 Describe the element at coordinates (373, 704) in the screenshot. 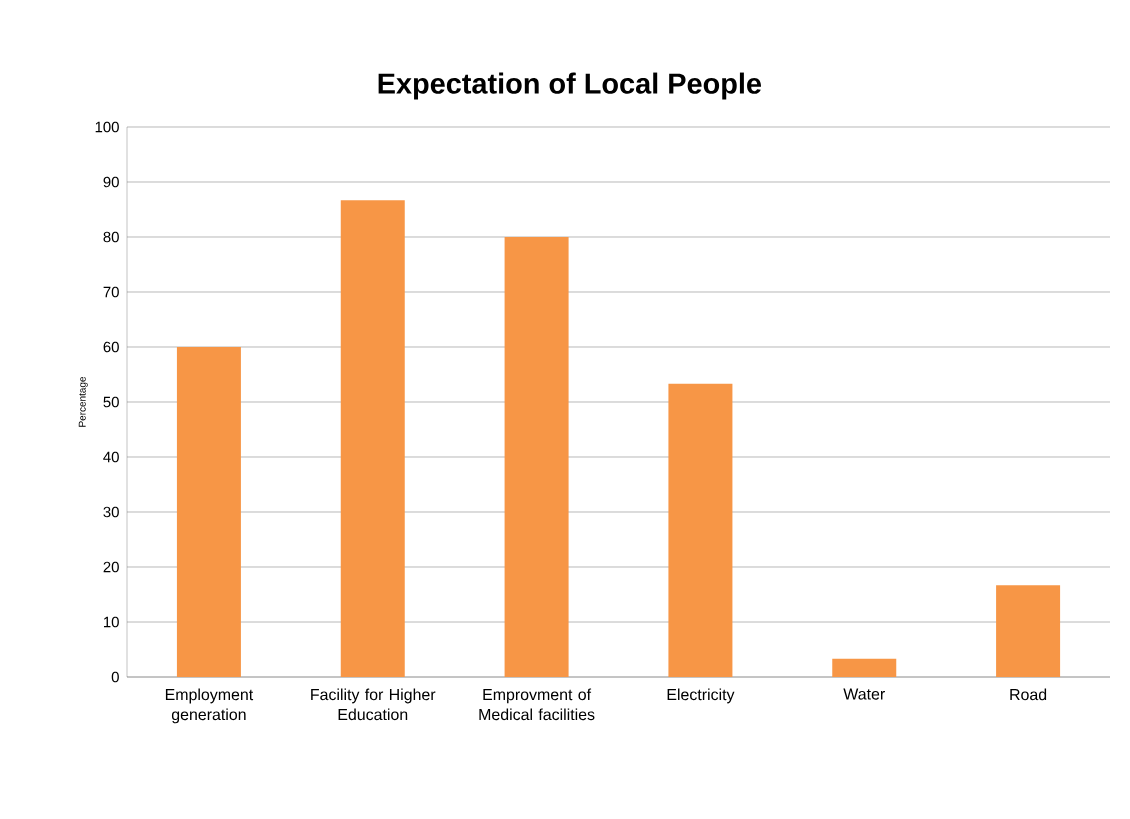

I see `x-tick-label: Facility for Higher Education` at that location.